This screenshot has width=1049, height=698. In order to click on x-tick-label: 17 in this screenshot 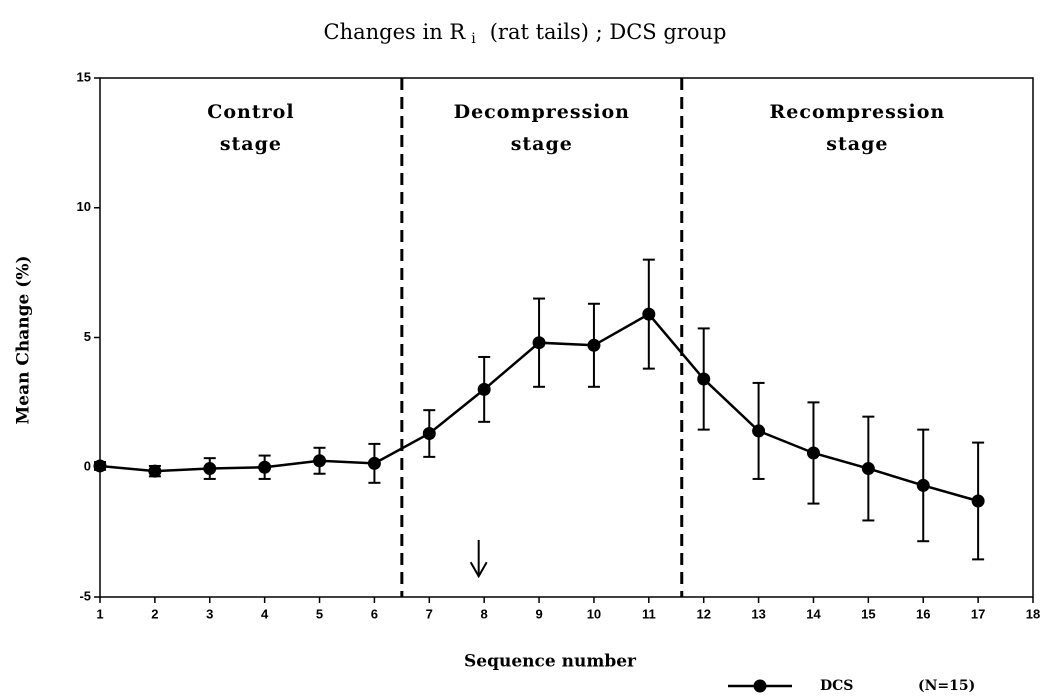, I will do `click(978, 613)`.